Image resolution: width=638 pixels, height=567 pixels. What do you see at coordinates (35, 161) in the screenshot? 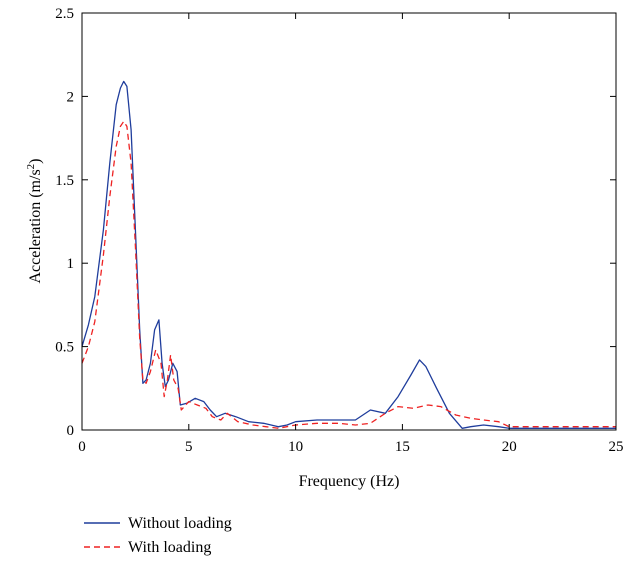
I see `y-axis-title-end: )` at bounding box center [35, 161].